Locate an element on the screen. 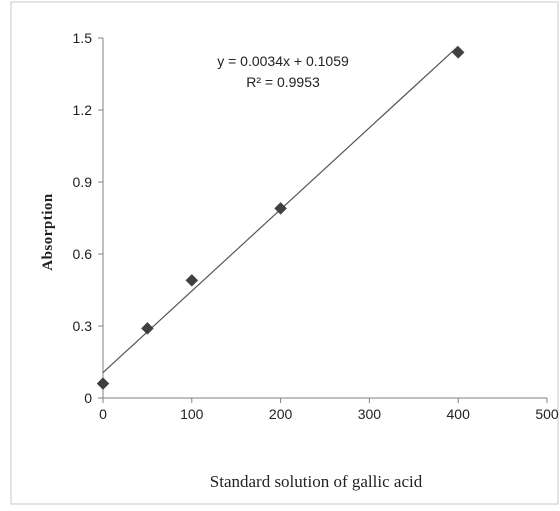  y-tick-label: 1.2 is located at coordinates (83, 110).